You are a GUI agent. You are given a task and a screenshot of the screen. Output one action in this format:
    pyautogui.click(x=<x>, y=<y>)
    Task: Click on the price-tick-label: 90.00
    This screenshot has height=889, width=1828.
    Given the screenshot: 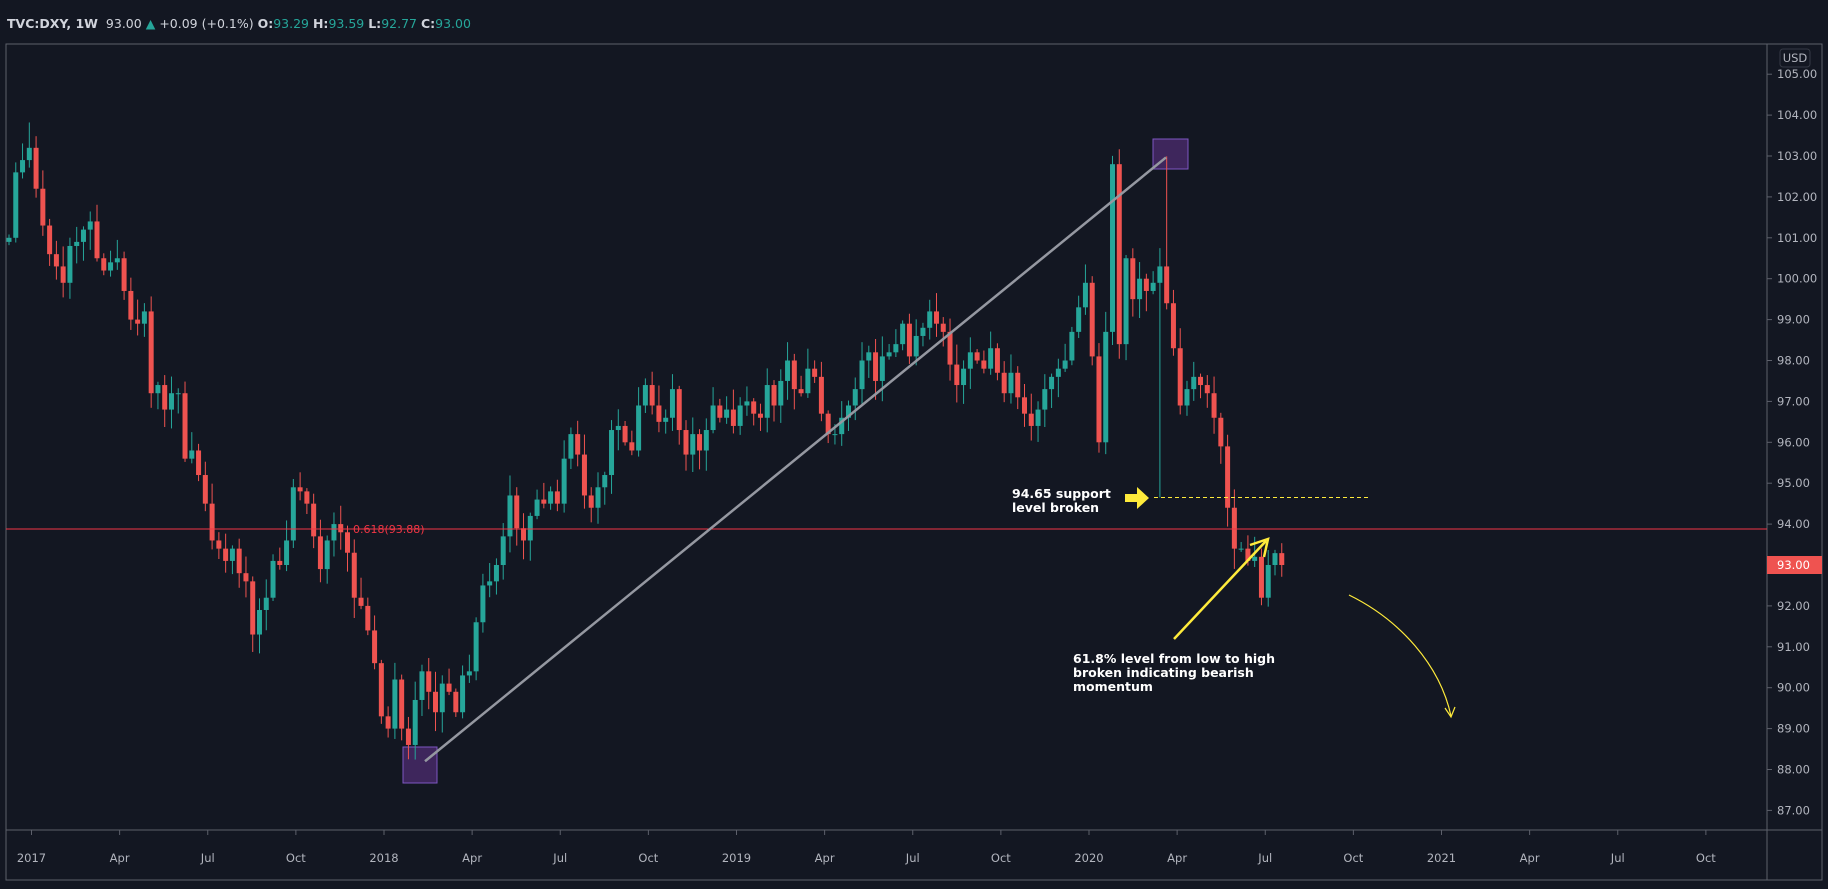 What is the action you would take?
    pyautogui.click(x=1793, y=688)
    